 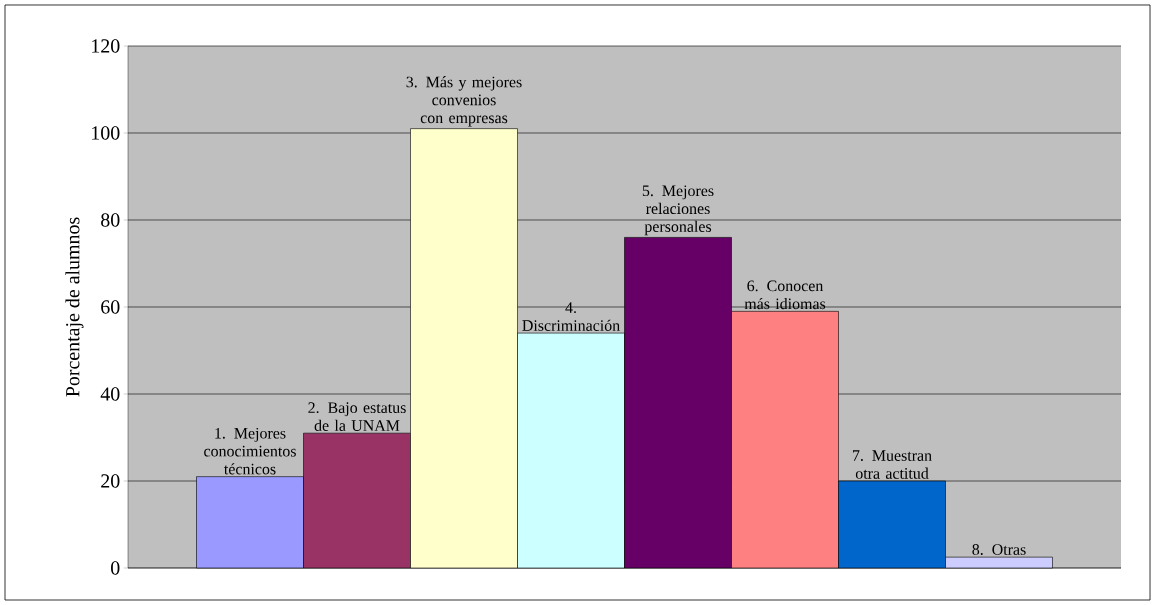 I want to click on series-label: 8. Otras, so click(x=999, y=549).